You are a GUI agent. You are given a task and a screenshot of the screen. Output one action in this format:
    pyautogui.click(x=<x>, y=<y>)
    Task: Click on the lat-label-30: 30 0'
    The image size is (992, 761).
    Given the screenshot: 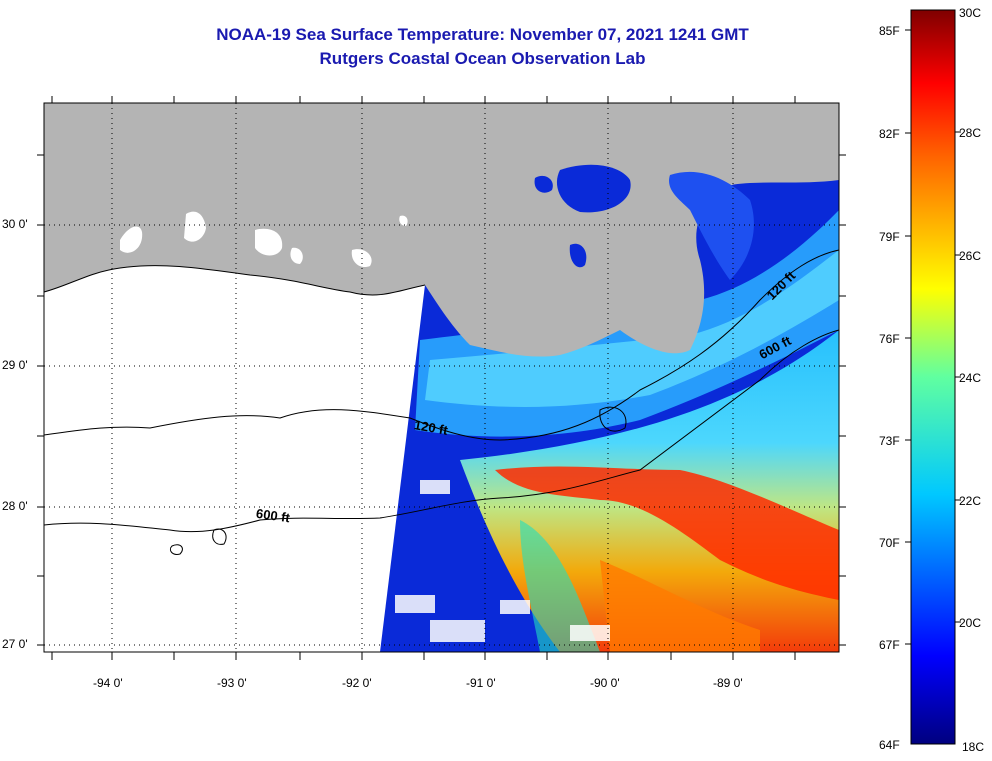 What is the action you would take?
    pyautogui.click(x=15, y=224)
    